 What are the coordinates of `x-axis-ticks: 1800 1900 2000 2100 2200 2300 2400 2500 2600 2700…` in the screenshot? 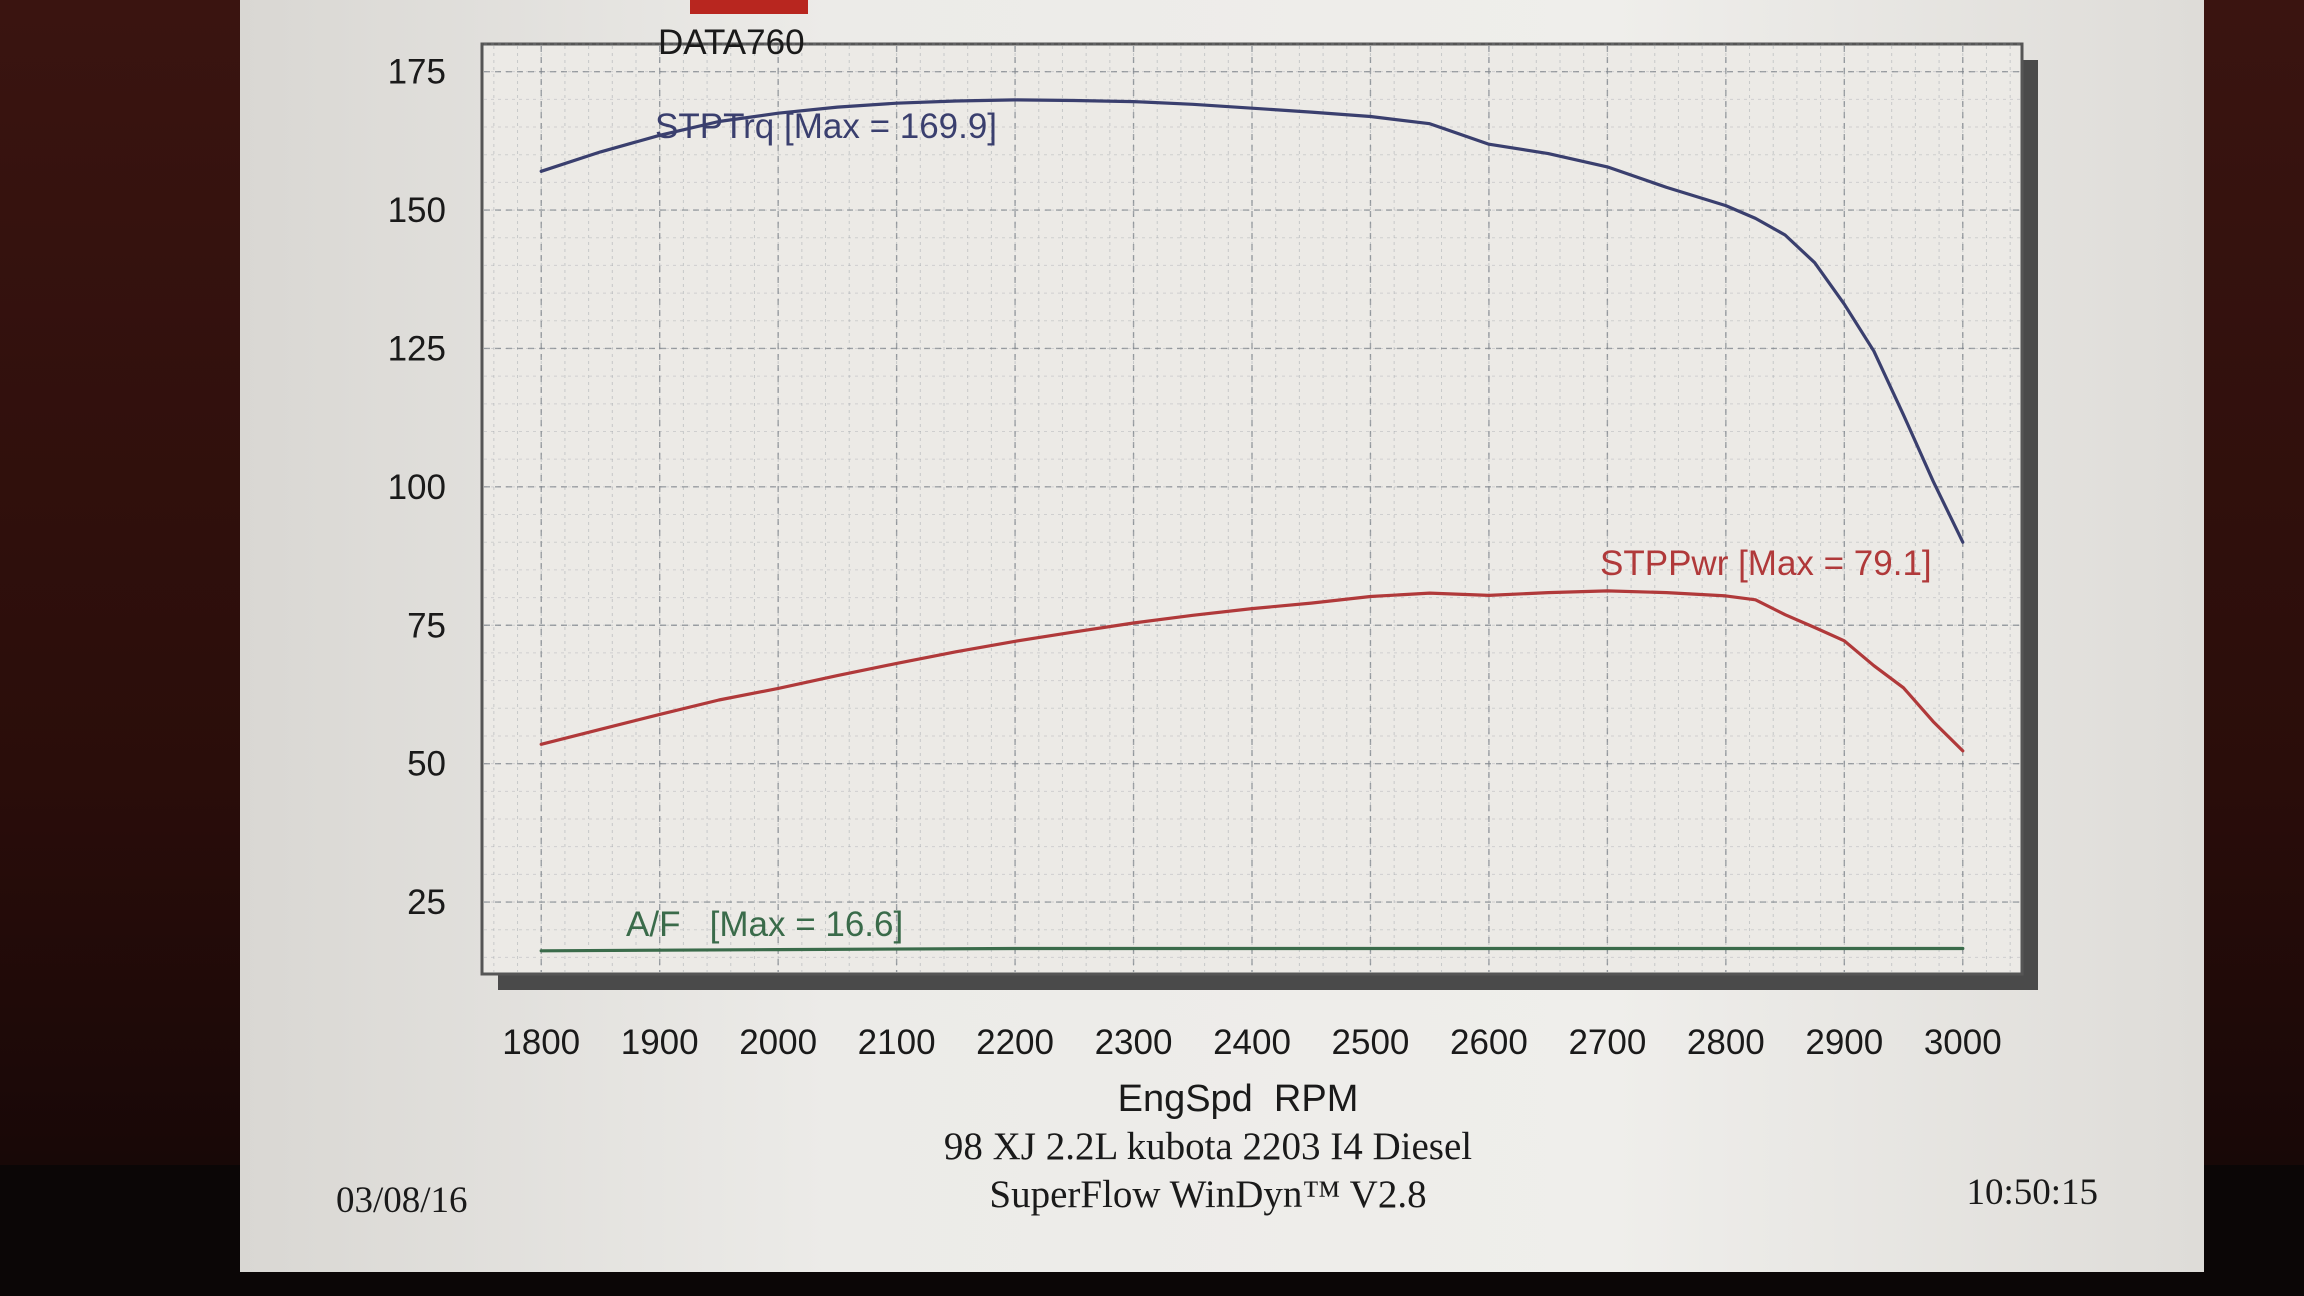 It's located at (1251, 1042).